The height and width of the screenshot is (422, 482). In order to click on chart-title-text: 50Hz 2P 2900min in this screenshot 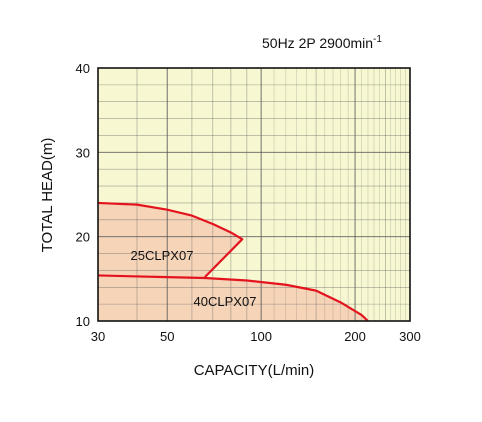, I will do `click(317, 43)`.